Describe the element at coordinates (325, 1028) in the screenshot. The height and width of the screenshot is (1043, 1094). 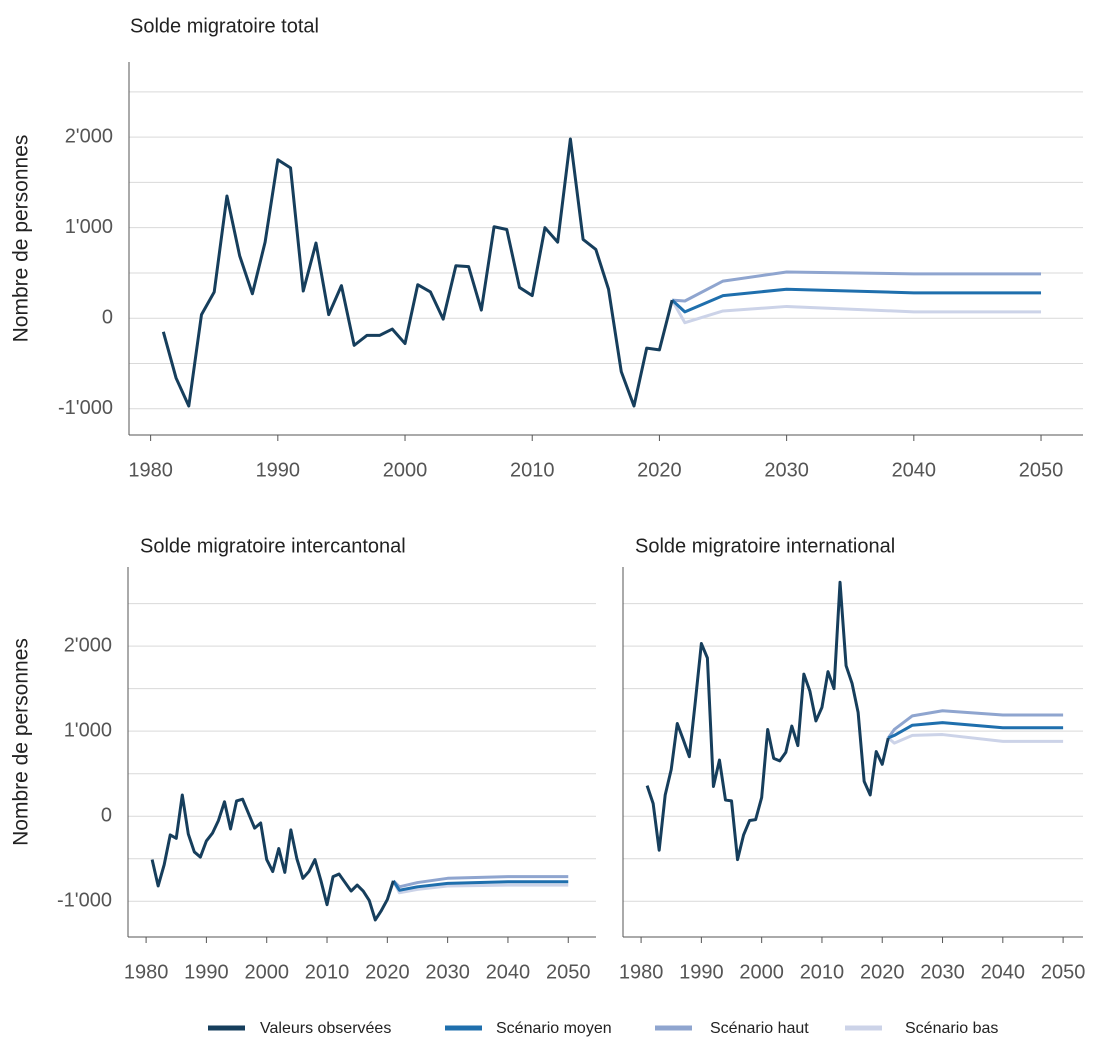
I see `legend-label: Valeurs observées` at that location.